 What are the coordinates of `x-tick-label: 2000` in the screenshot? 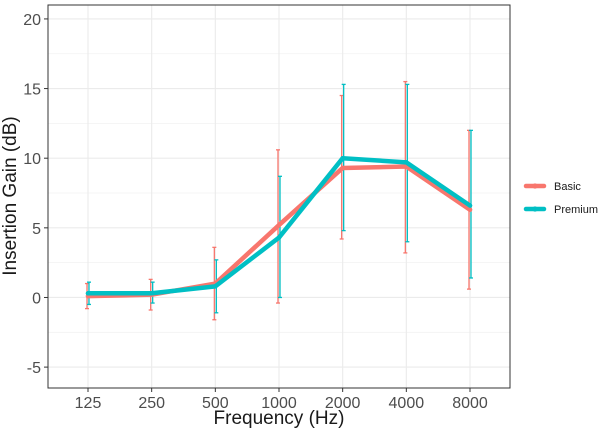 It's located at (343, 403).